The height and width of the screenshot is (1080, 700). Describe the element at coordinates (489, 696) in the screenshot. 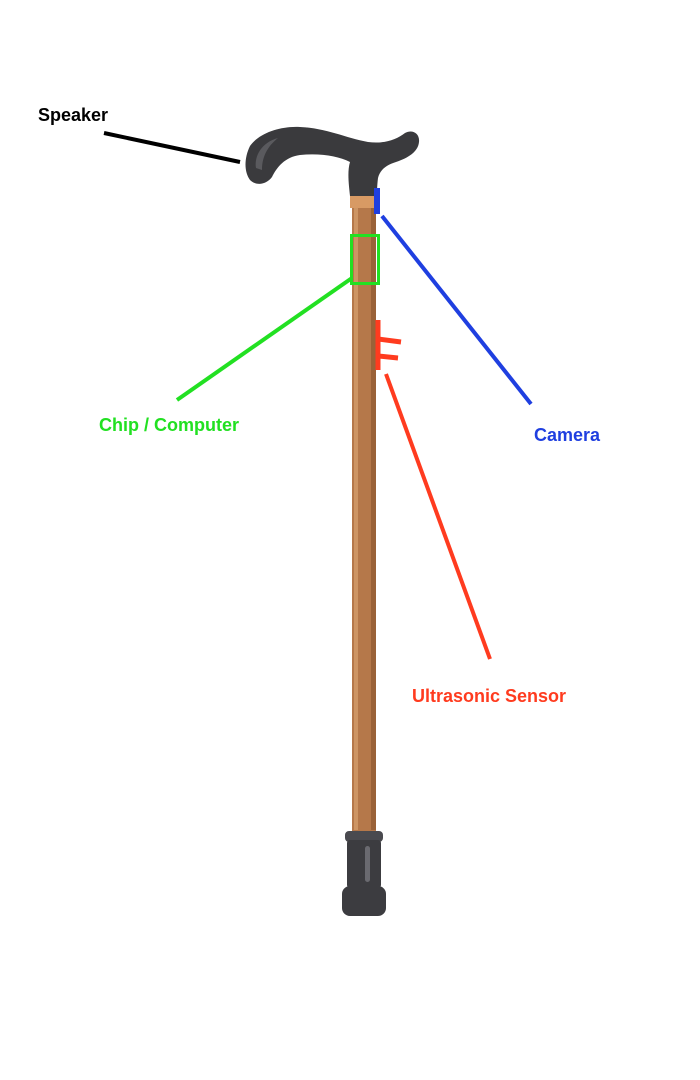

I see `ultrasonic-label: Ultrasonic Sensor` at that location.